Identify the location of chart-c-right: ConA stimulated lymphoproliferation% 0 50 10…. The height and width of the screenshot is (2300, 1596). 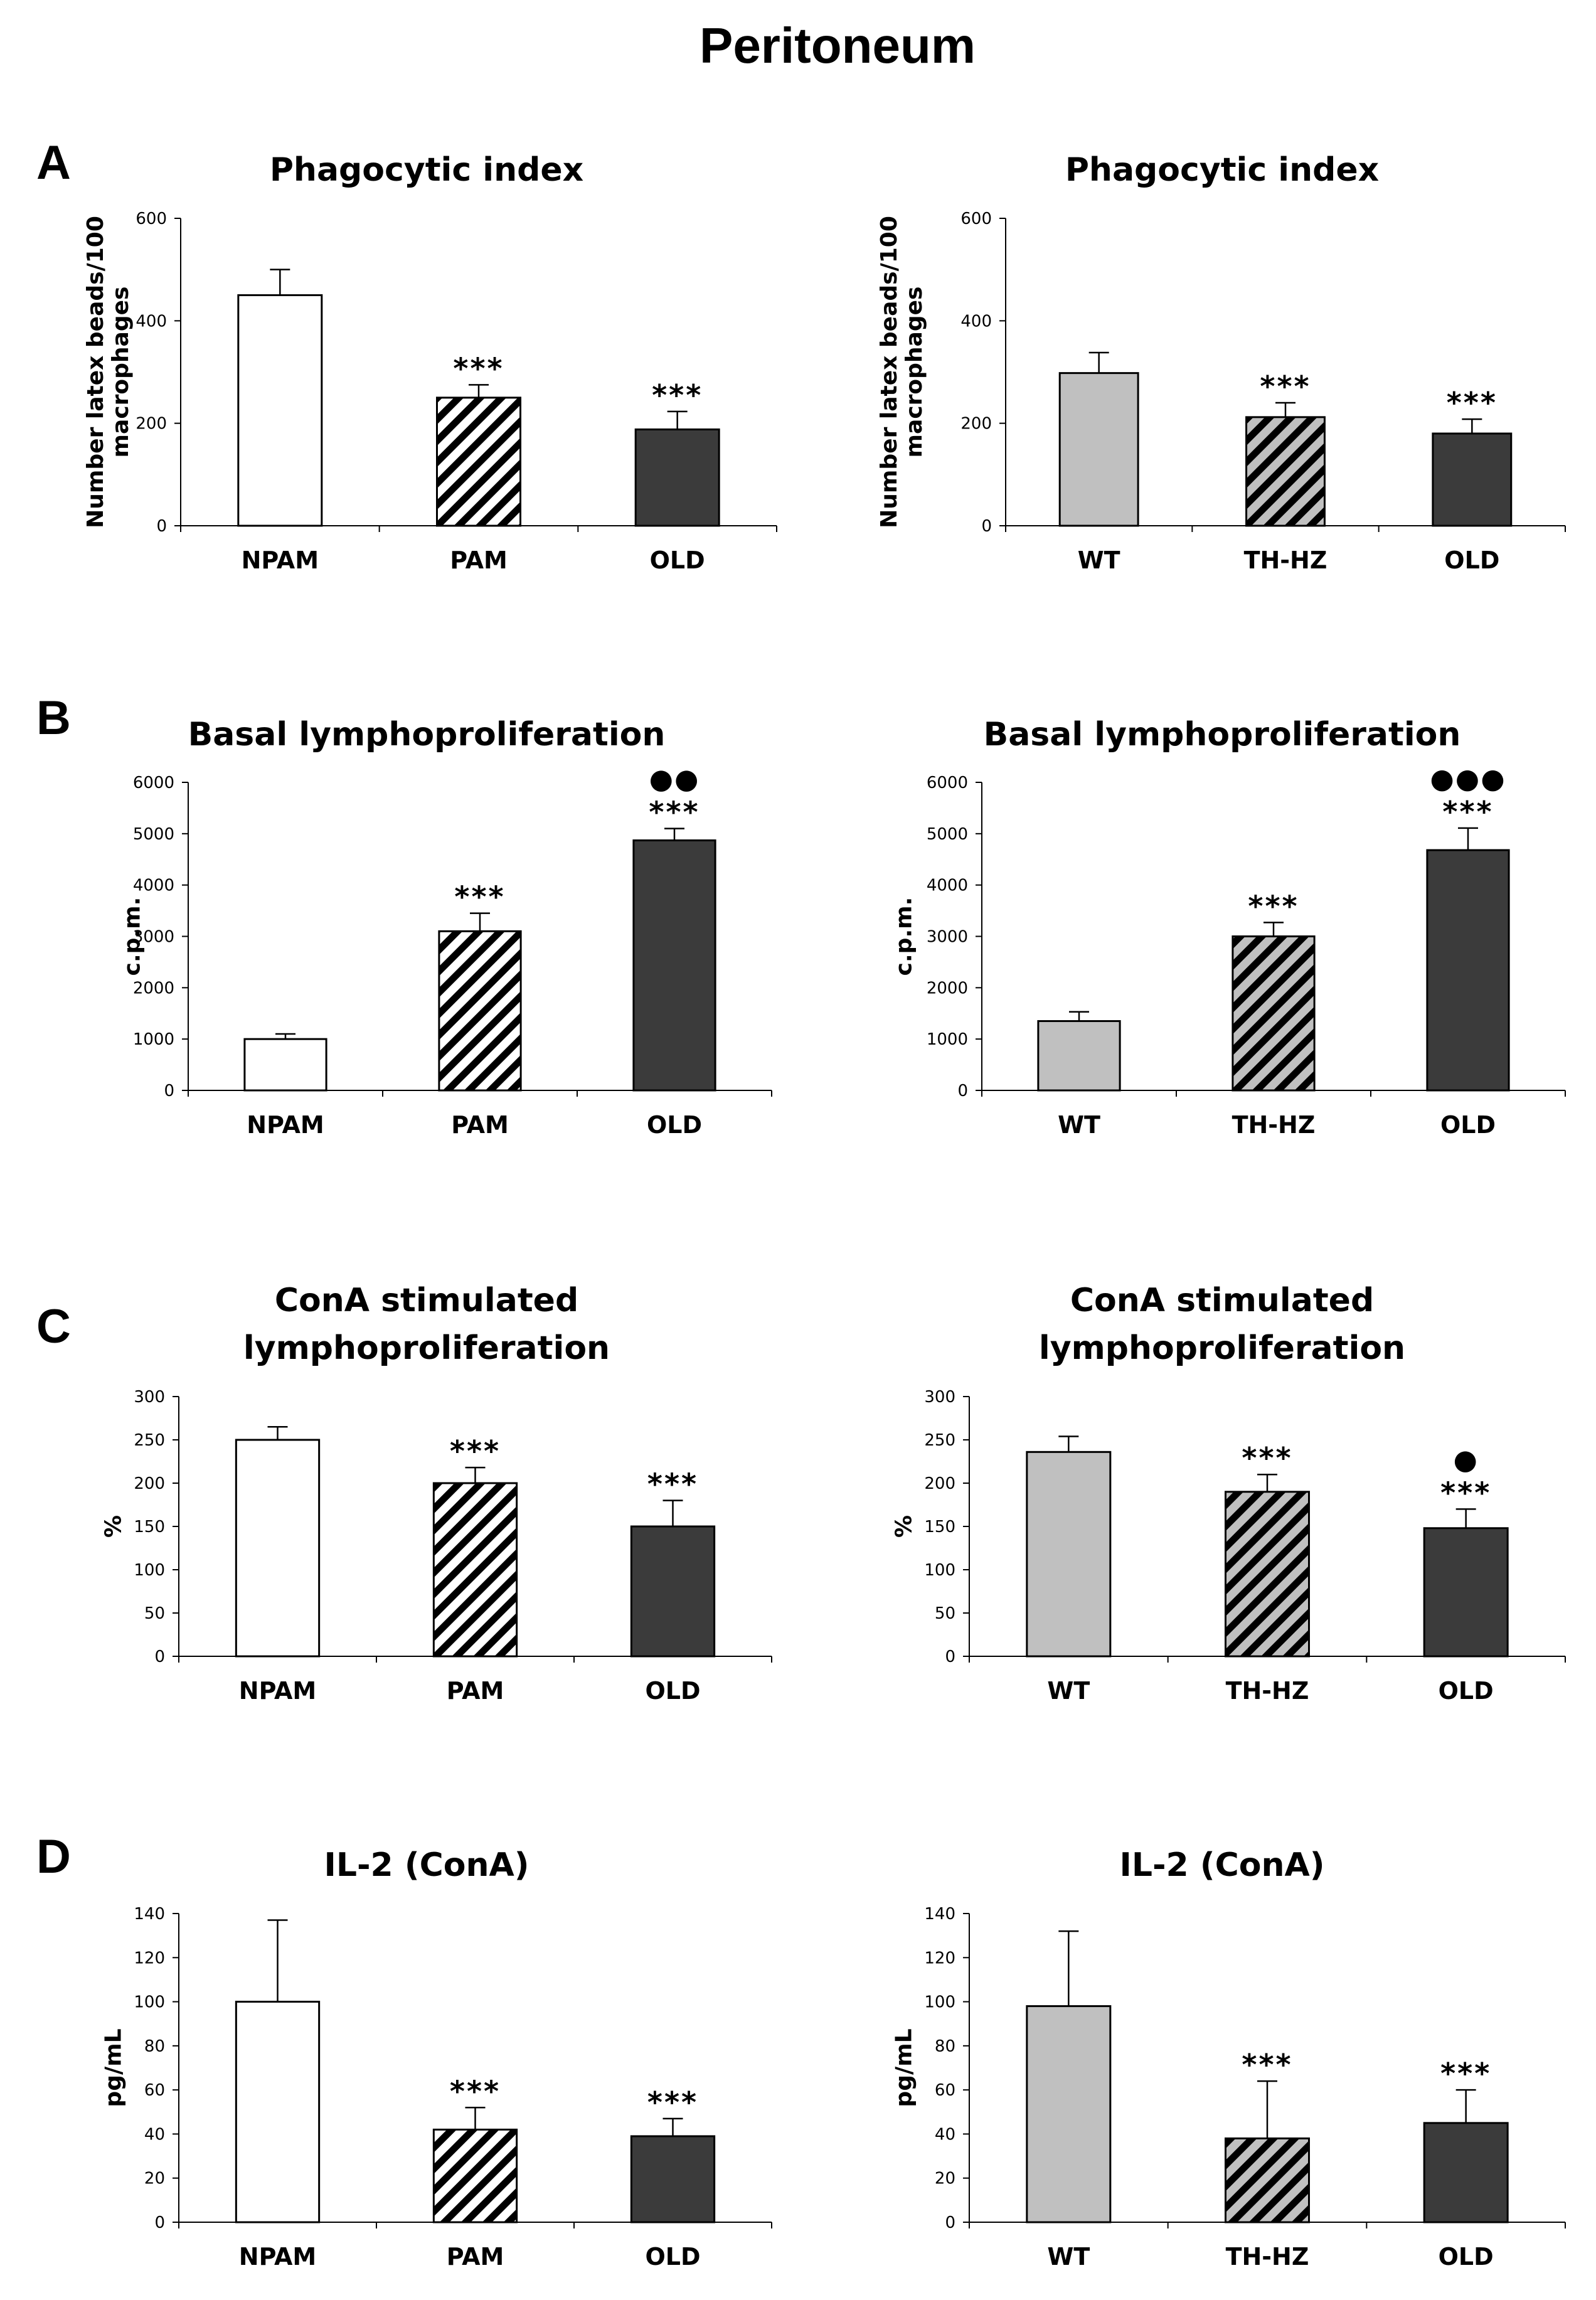
(1228, 1493).